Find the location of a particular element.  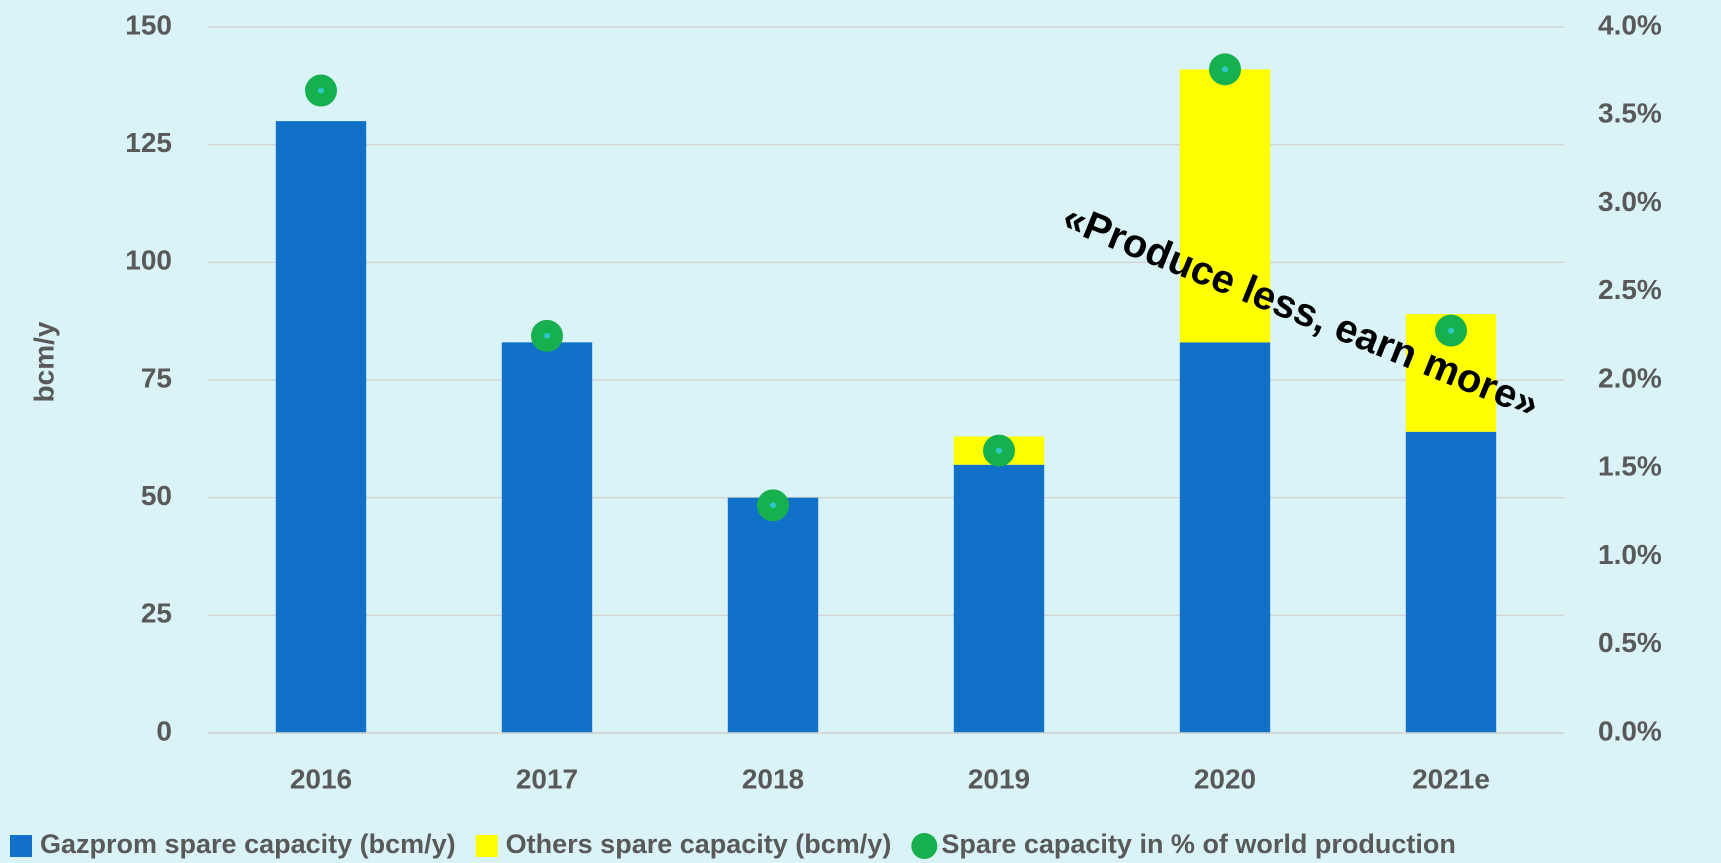

x-tick-label: 2020 is located at coordinates (1225, 778).